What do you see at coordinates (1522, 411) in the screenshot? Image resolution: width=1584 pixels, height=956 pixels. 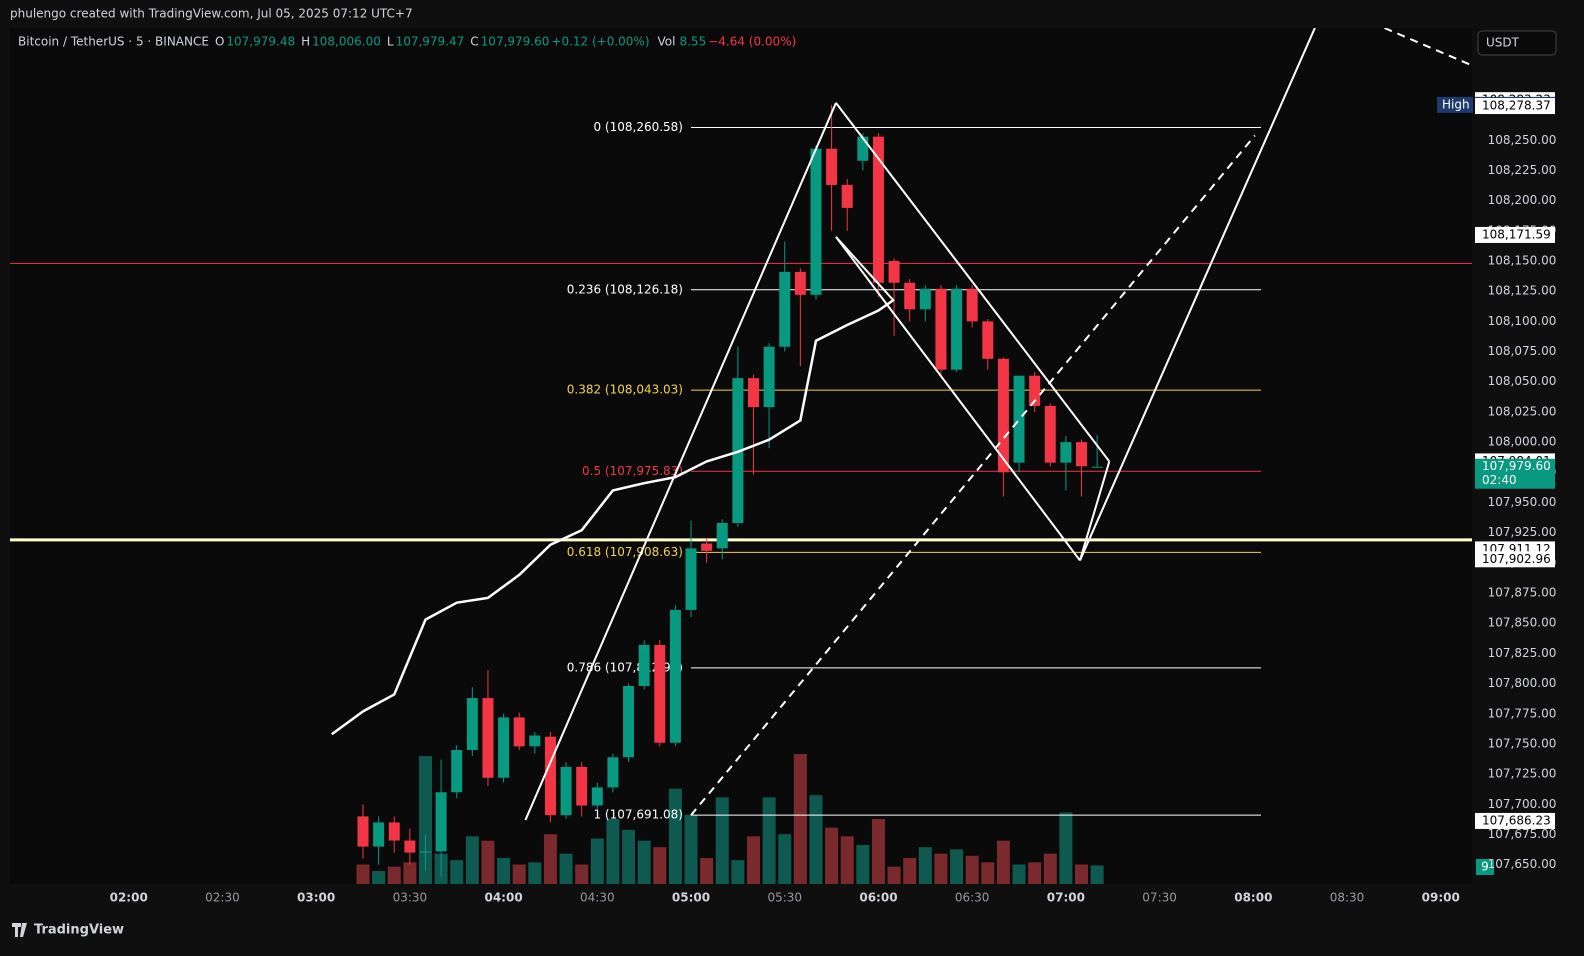 I see `y-tick-label: 108,025.00` at bounding box center [1522, 411].